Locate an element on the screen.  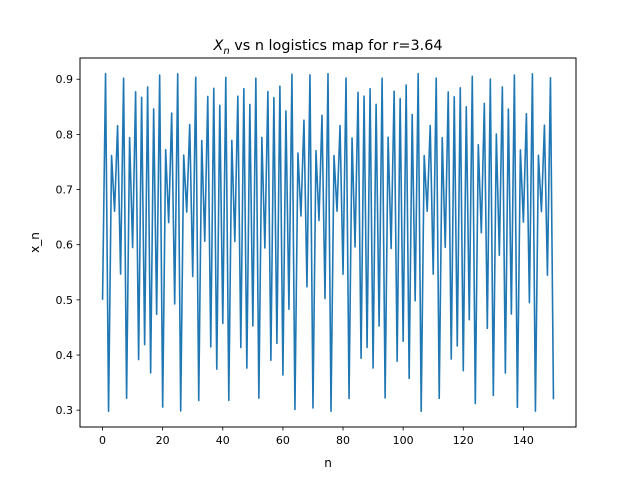
y-axis-label: x_n is located at coordinates (35, 242).